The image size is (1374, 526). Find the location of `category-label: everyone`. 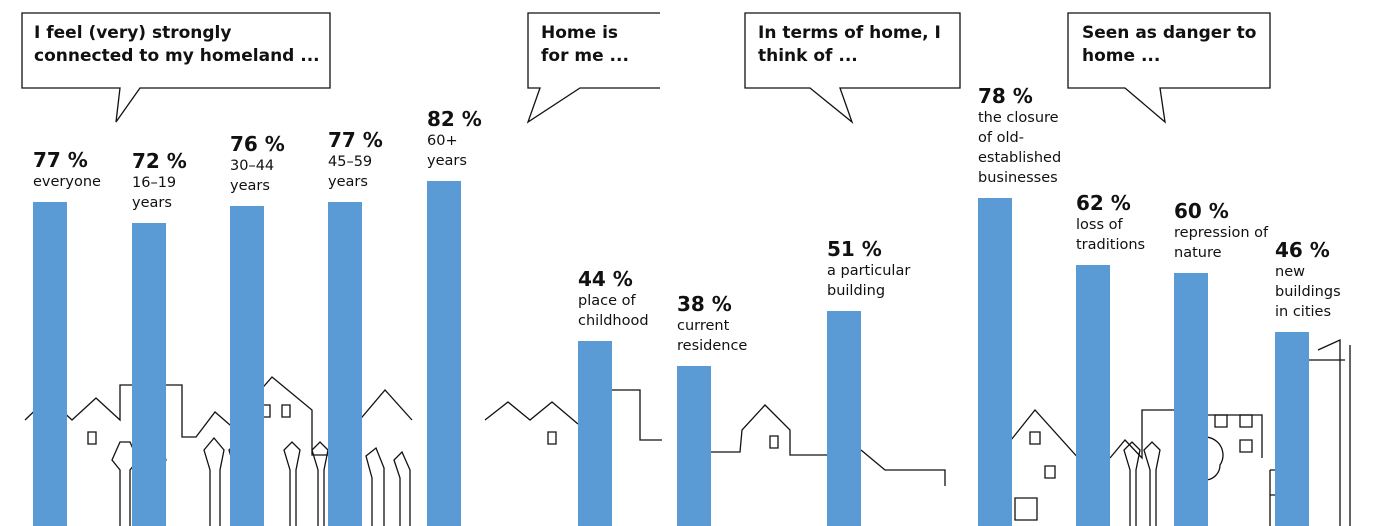

category-label: everyone is located at coordinates (67, 181).